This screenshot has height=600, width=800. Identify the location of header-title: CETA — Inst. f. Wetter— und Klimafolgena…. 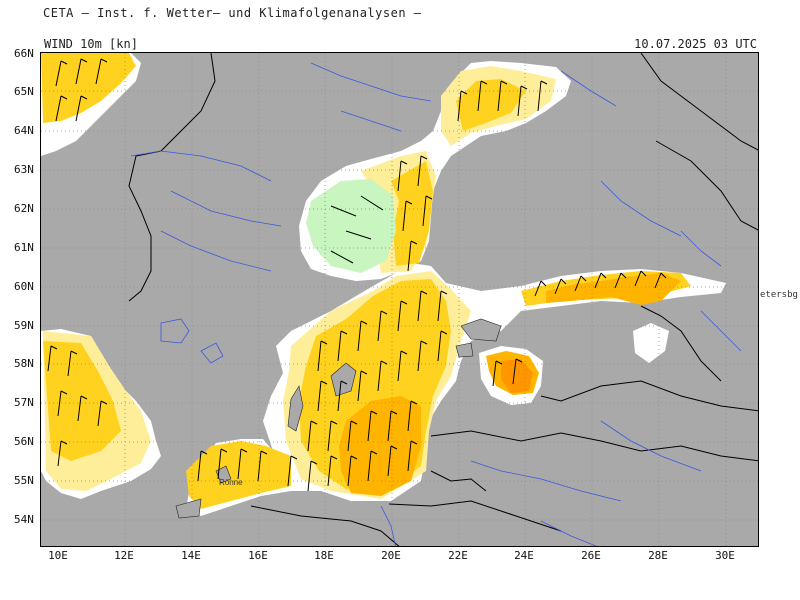
(232, 13).